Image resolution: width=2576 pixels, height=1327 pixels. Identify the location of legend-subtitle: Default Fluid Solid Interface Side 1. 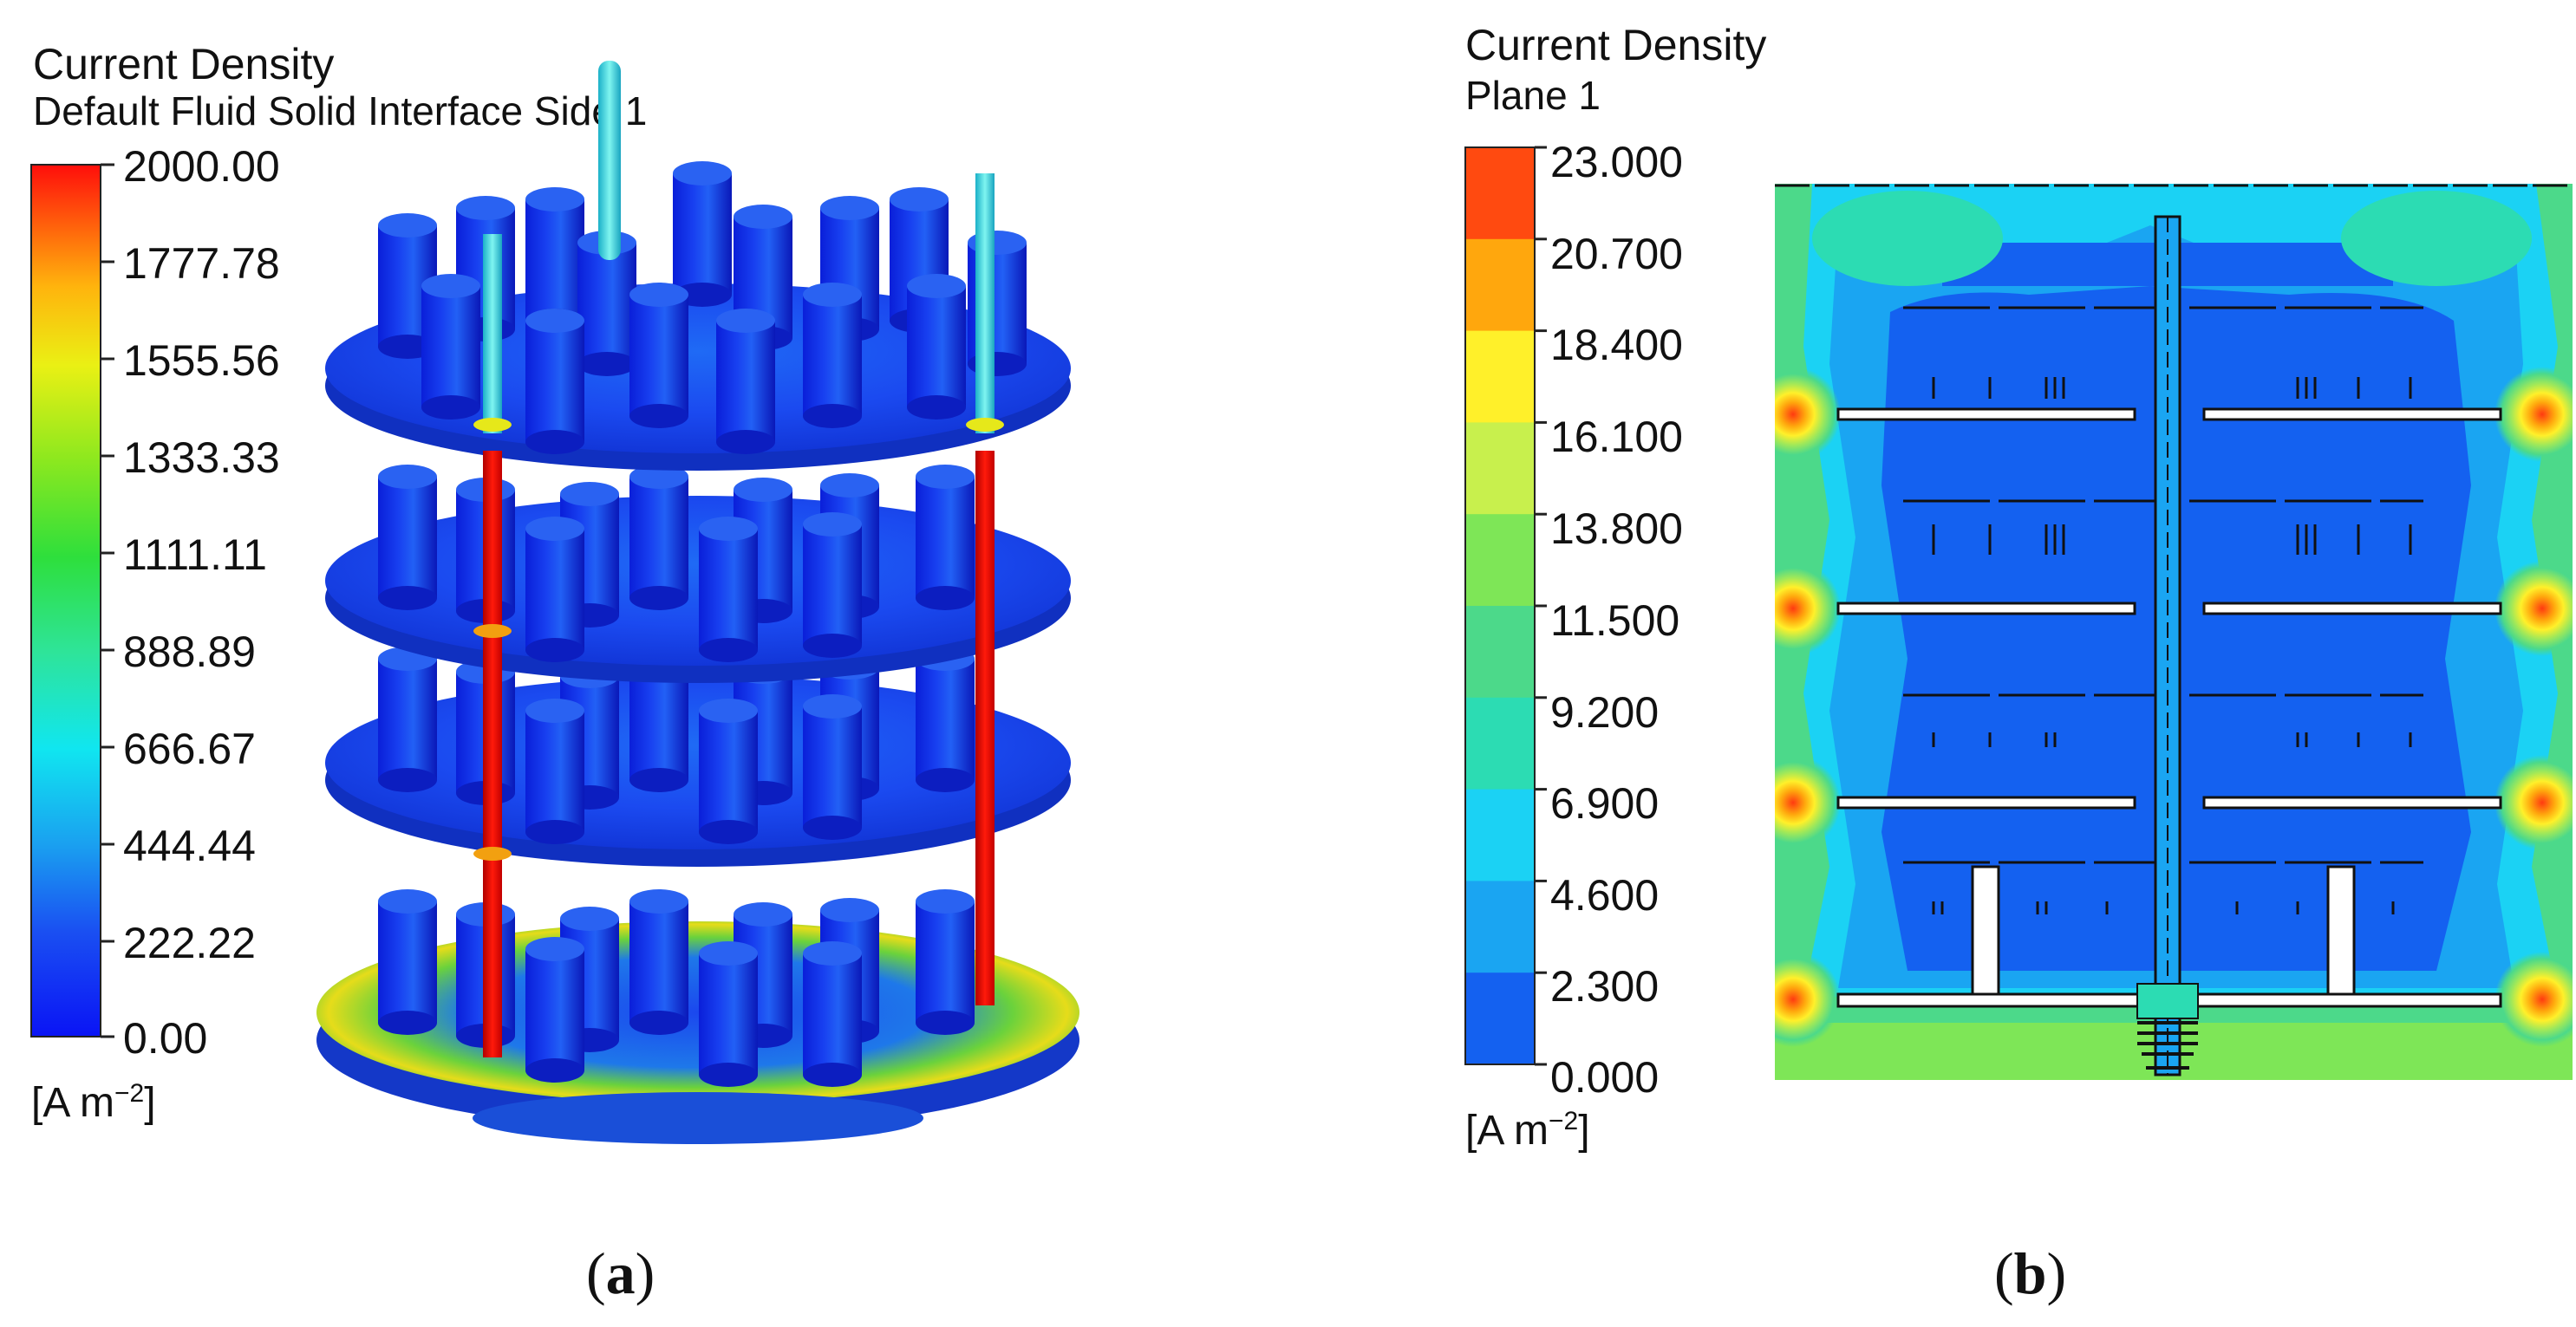
(340, 111).